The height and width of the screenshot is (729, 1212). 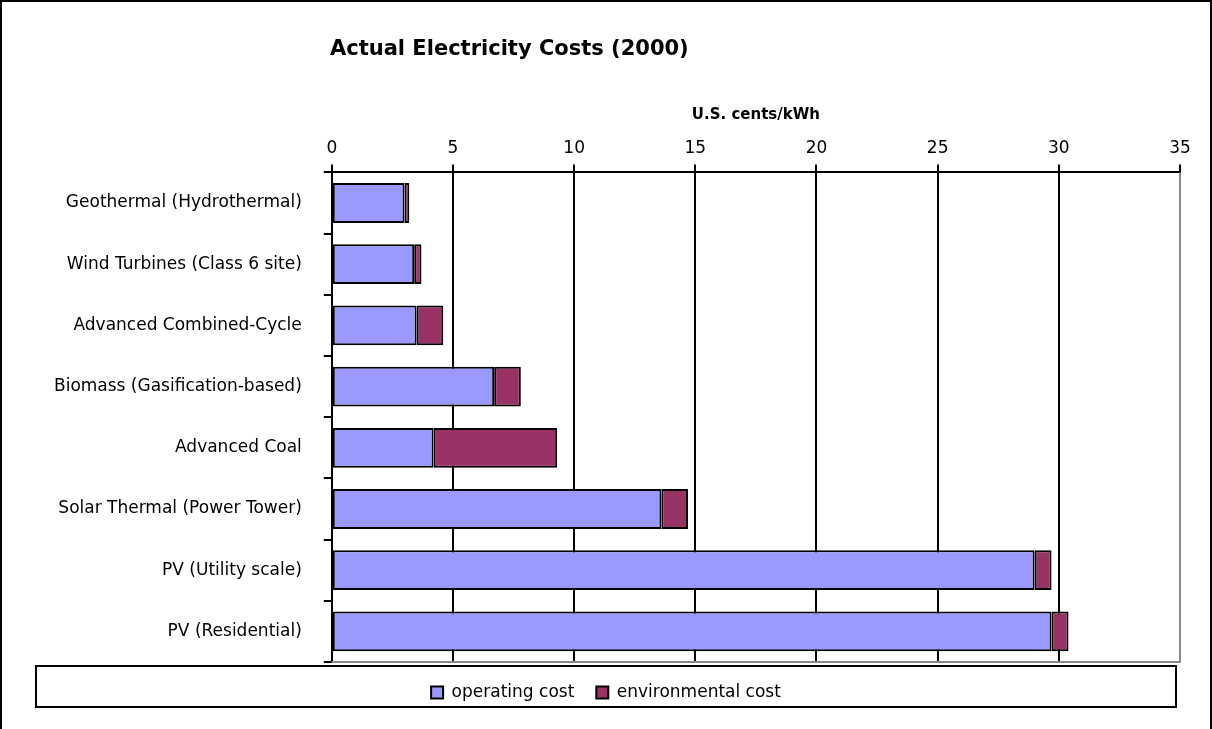 What do you see at coordinates (187, 323) in the screenshot?
I see `y-tick-label: Advanced Combined-Cycle` at bounding box center [187, 323].